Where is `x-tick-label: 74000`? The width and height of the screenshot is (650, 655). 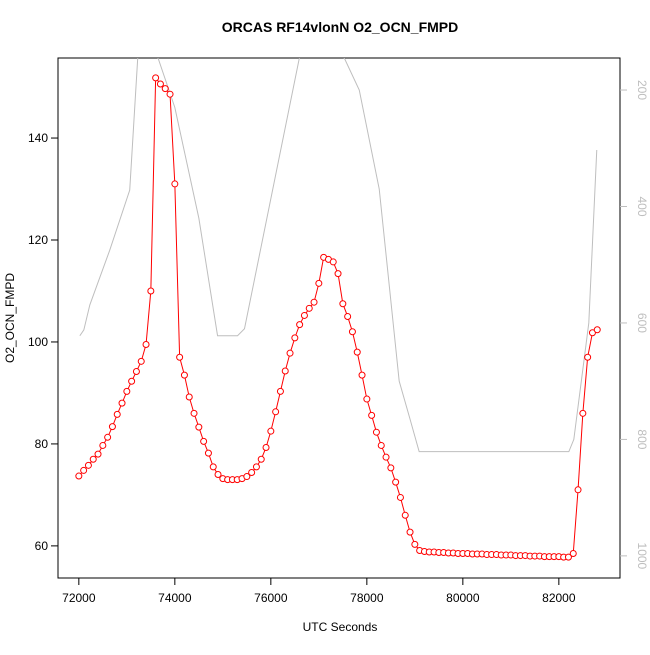 x-tick-label: 74000 is located at coordinates (175, 598).